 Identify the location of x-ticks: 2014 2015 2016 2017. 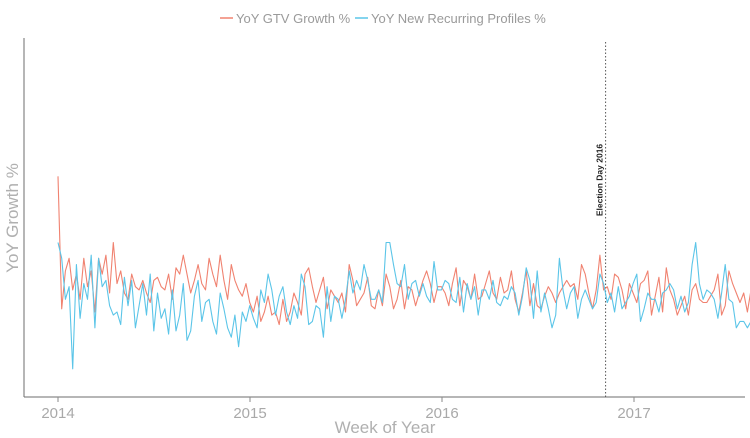
(346, 409).